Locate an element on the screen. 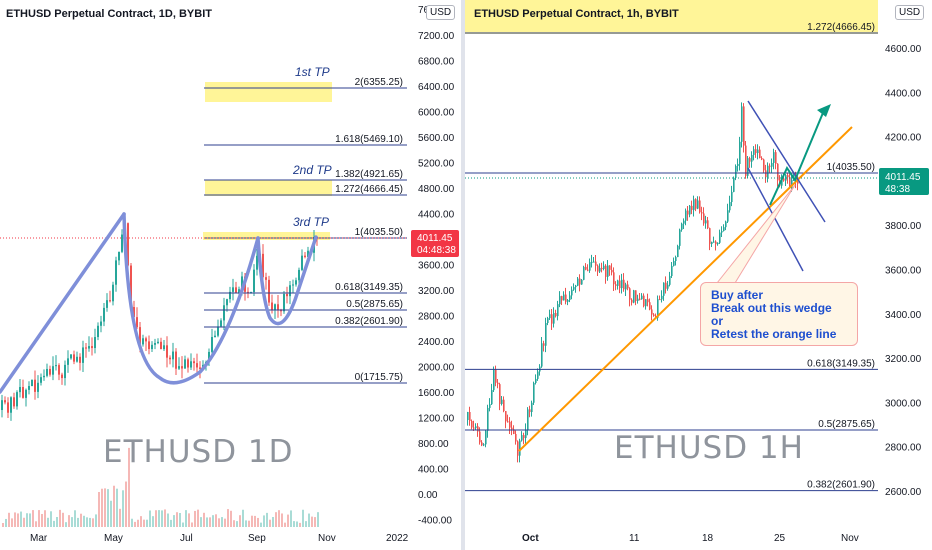 The width and height of the screenshot is (932, 550). left-currency-badge: USD is located at coordinates (441, 12).